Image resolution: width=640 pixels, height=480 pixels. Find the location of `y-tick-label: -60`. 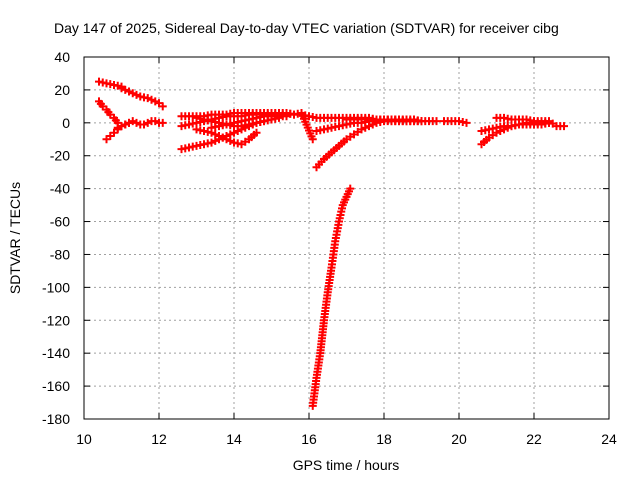

y-tick-label: -60 is located at coordinates (60, 222).